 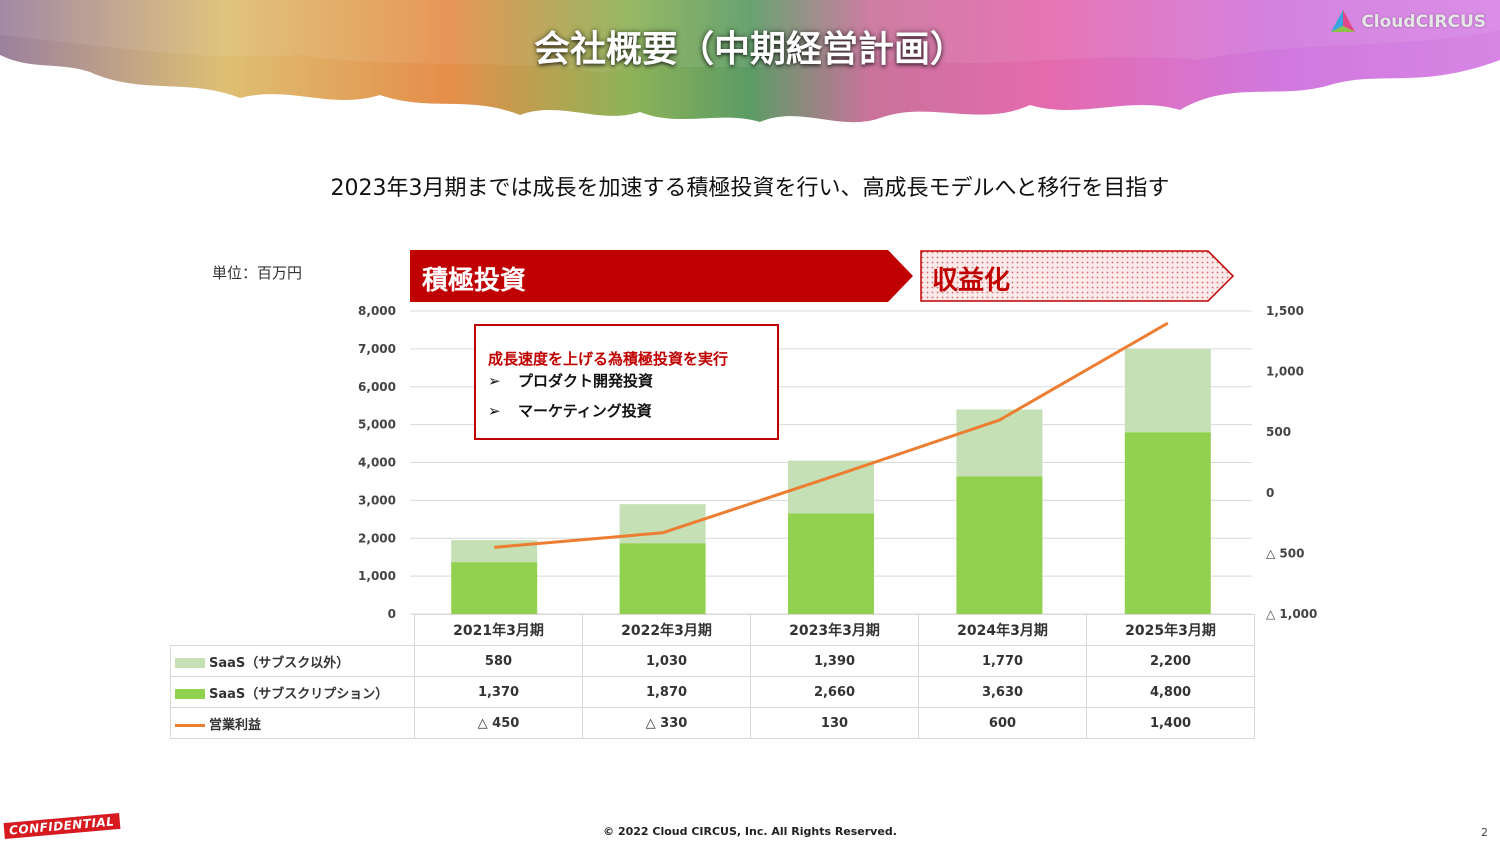 I want to click on phase-arrow-invest-shape, so click(x=661, y=276).